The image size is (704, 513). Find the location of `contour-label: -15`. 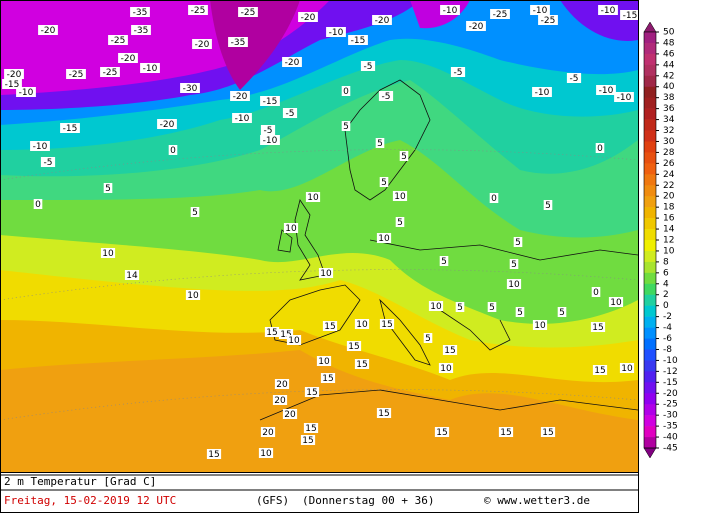

contour-label: -15 is located at coordinates (358, 41).